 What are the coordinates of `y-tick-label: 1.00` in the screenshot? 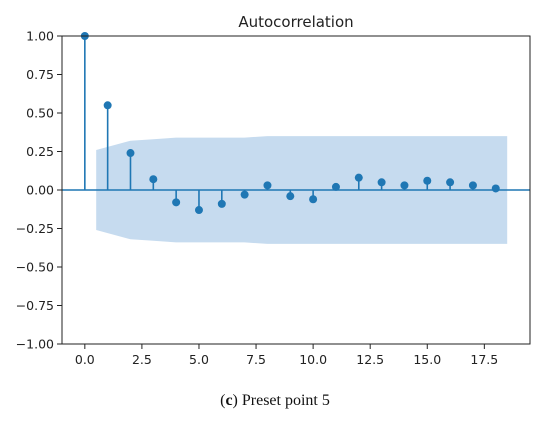 It's located at (40, 36).